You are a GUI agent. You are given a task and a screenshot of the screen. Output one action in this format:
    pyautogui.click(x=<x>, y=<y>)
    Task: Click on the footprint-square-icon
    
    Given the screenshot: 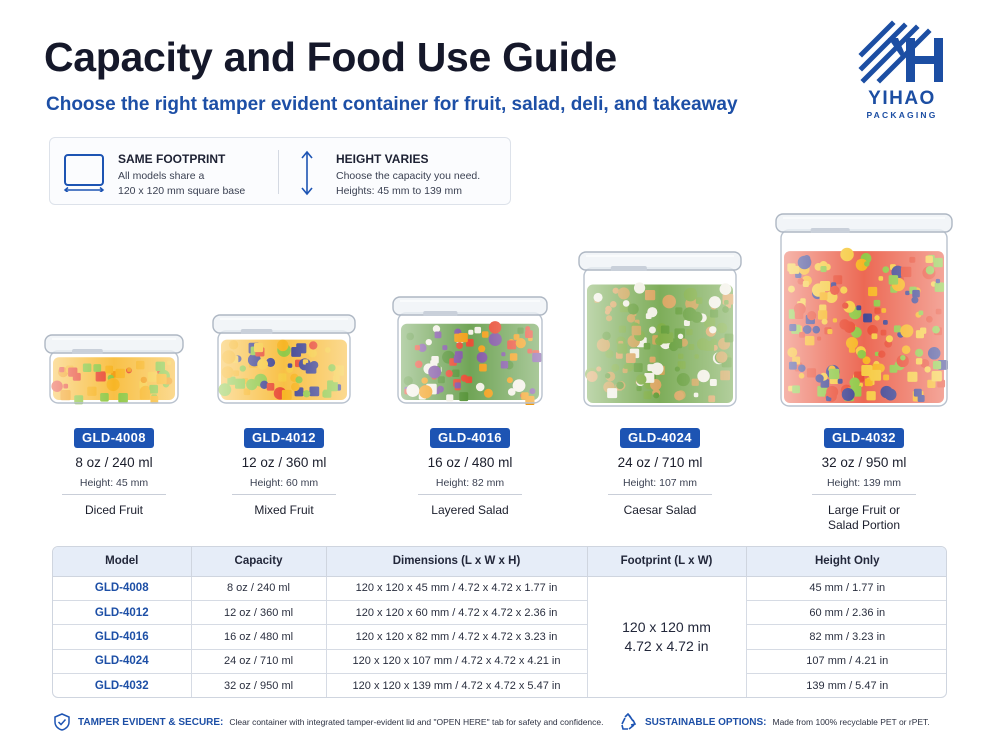 What is the action you would take?
    pyautogui.click(x=84, y=173)
    